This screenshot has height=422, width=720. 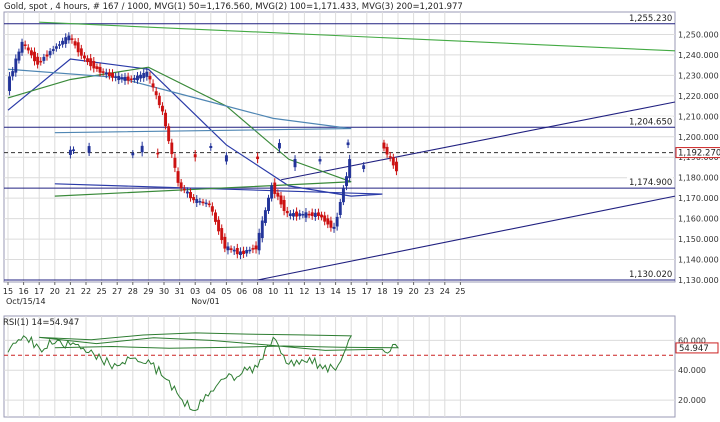 I want to click on price-tick-label: 1,180.000, so click(x=698, y=178).